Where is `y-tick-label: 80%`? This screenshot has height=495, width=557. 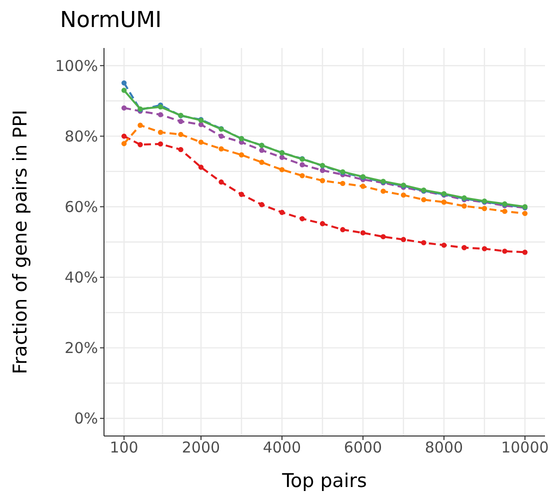
y-tick-label: 80% is located at coordinates (81, 137).